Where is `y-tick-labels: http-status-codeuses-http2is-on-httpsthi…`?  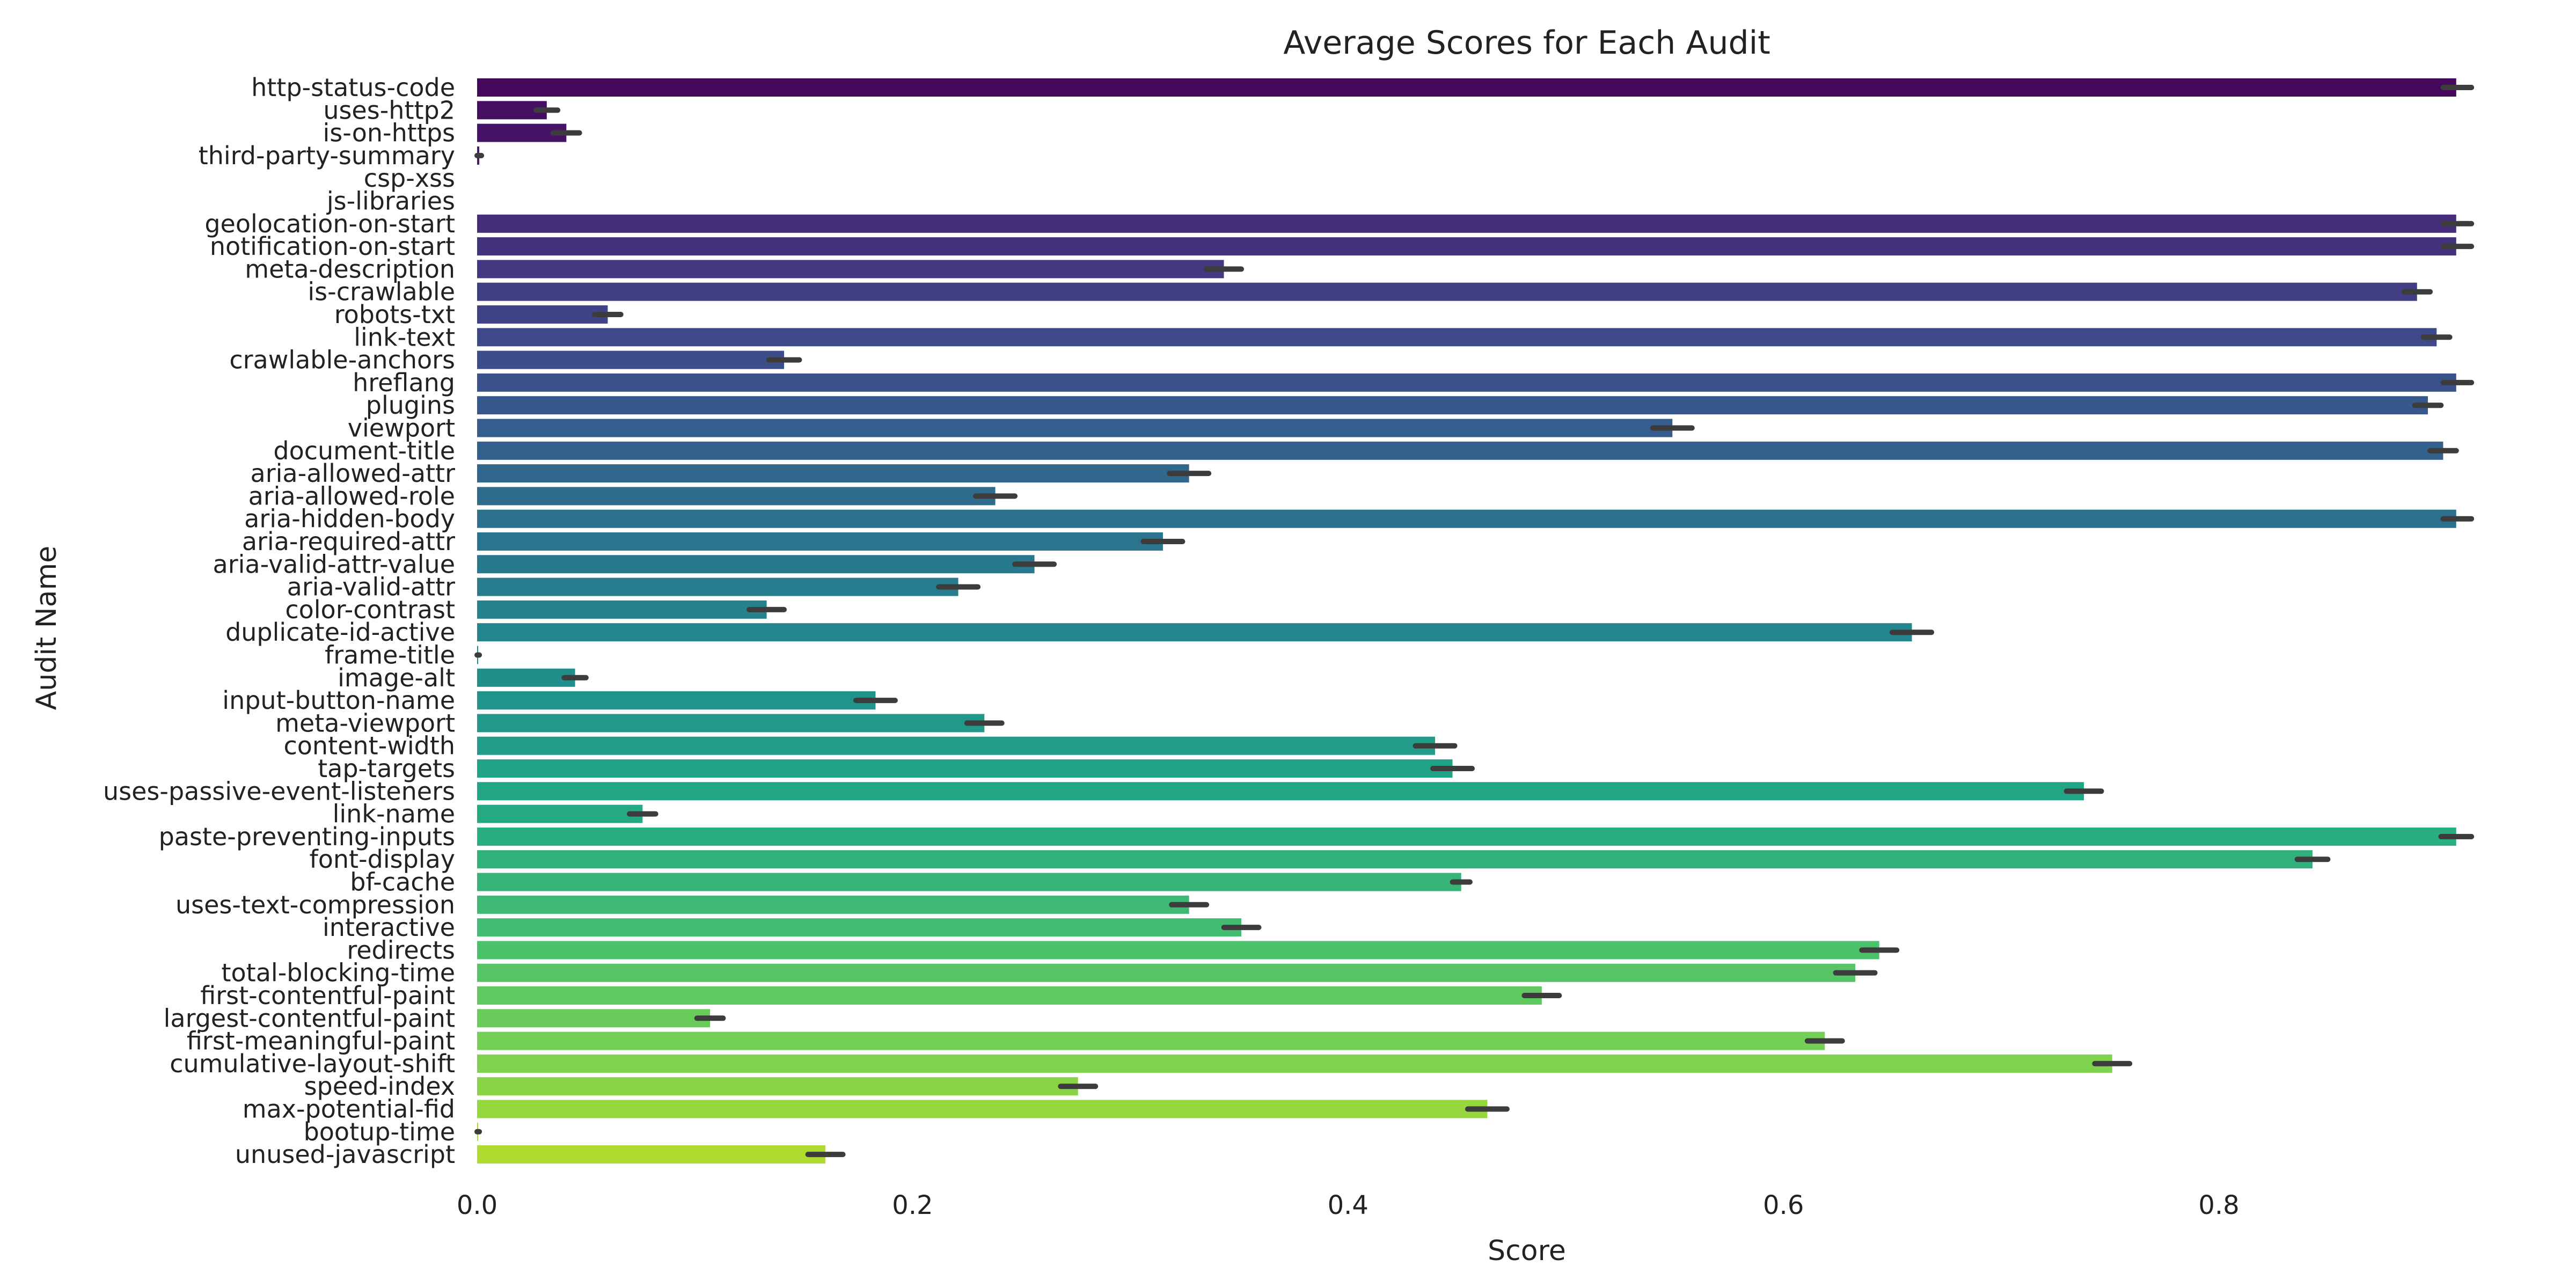 y-tick-labels: http-status-codeuses-http2is-on-httpsthi… is located at coordinates (279, 621).